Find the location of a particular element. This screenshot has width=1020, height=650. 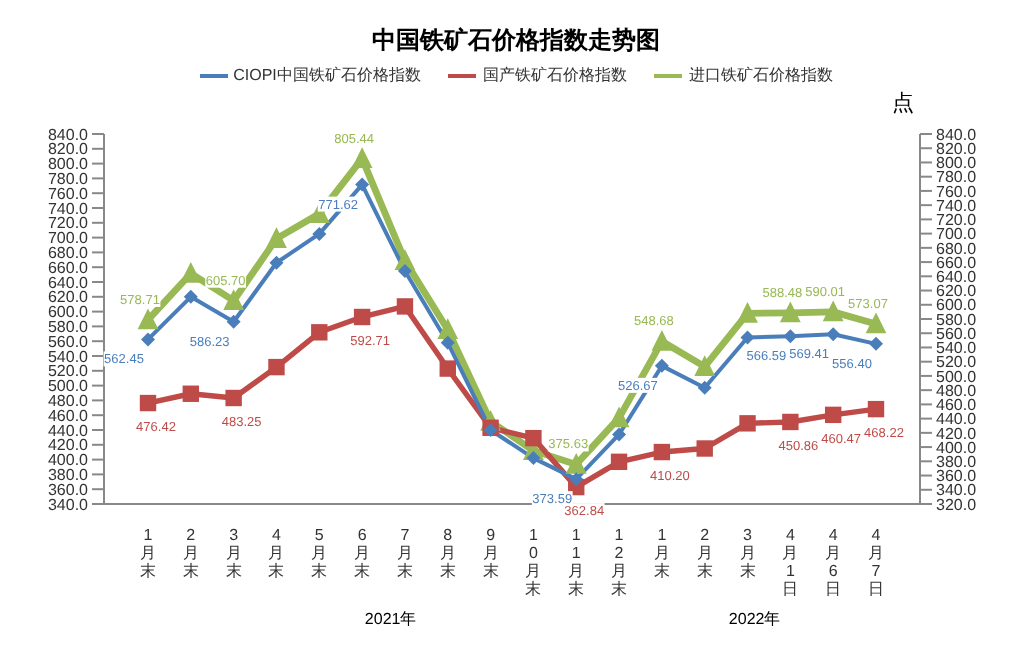

y-tick-label: 680.0 is located at coordinates (68, 253).